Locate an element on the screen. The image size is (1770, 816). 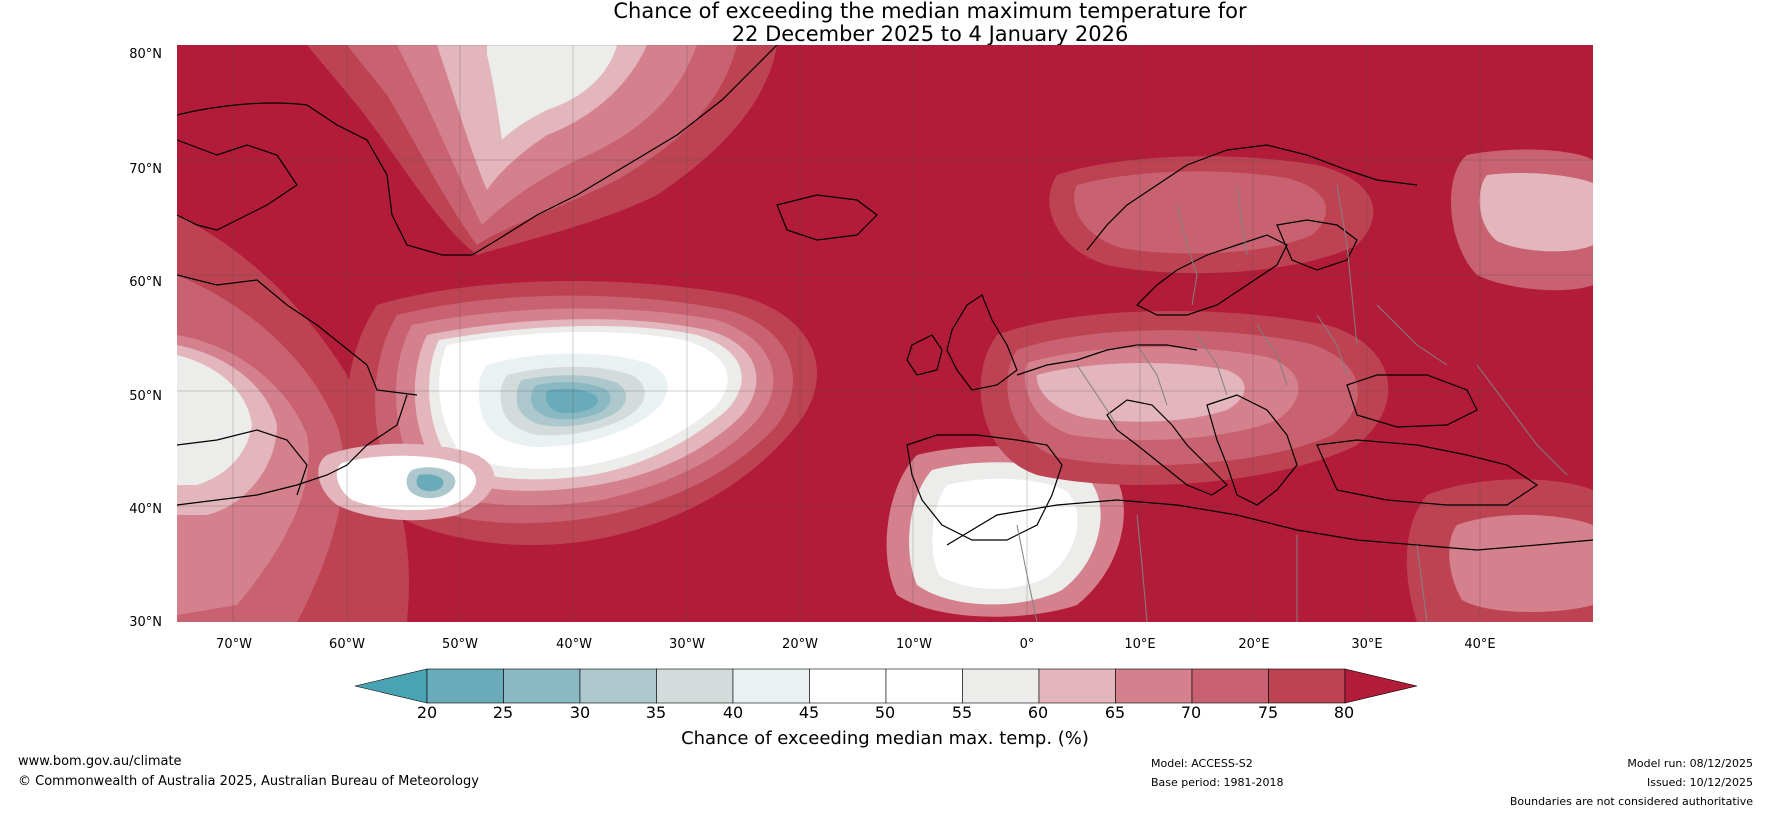
middle-east-65-area is located at coordinates (1521, 563).